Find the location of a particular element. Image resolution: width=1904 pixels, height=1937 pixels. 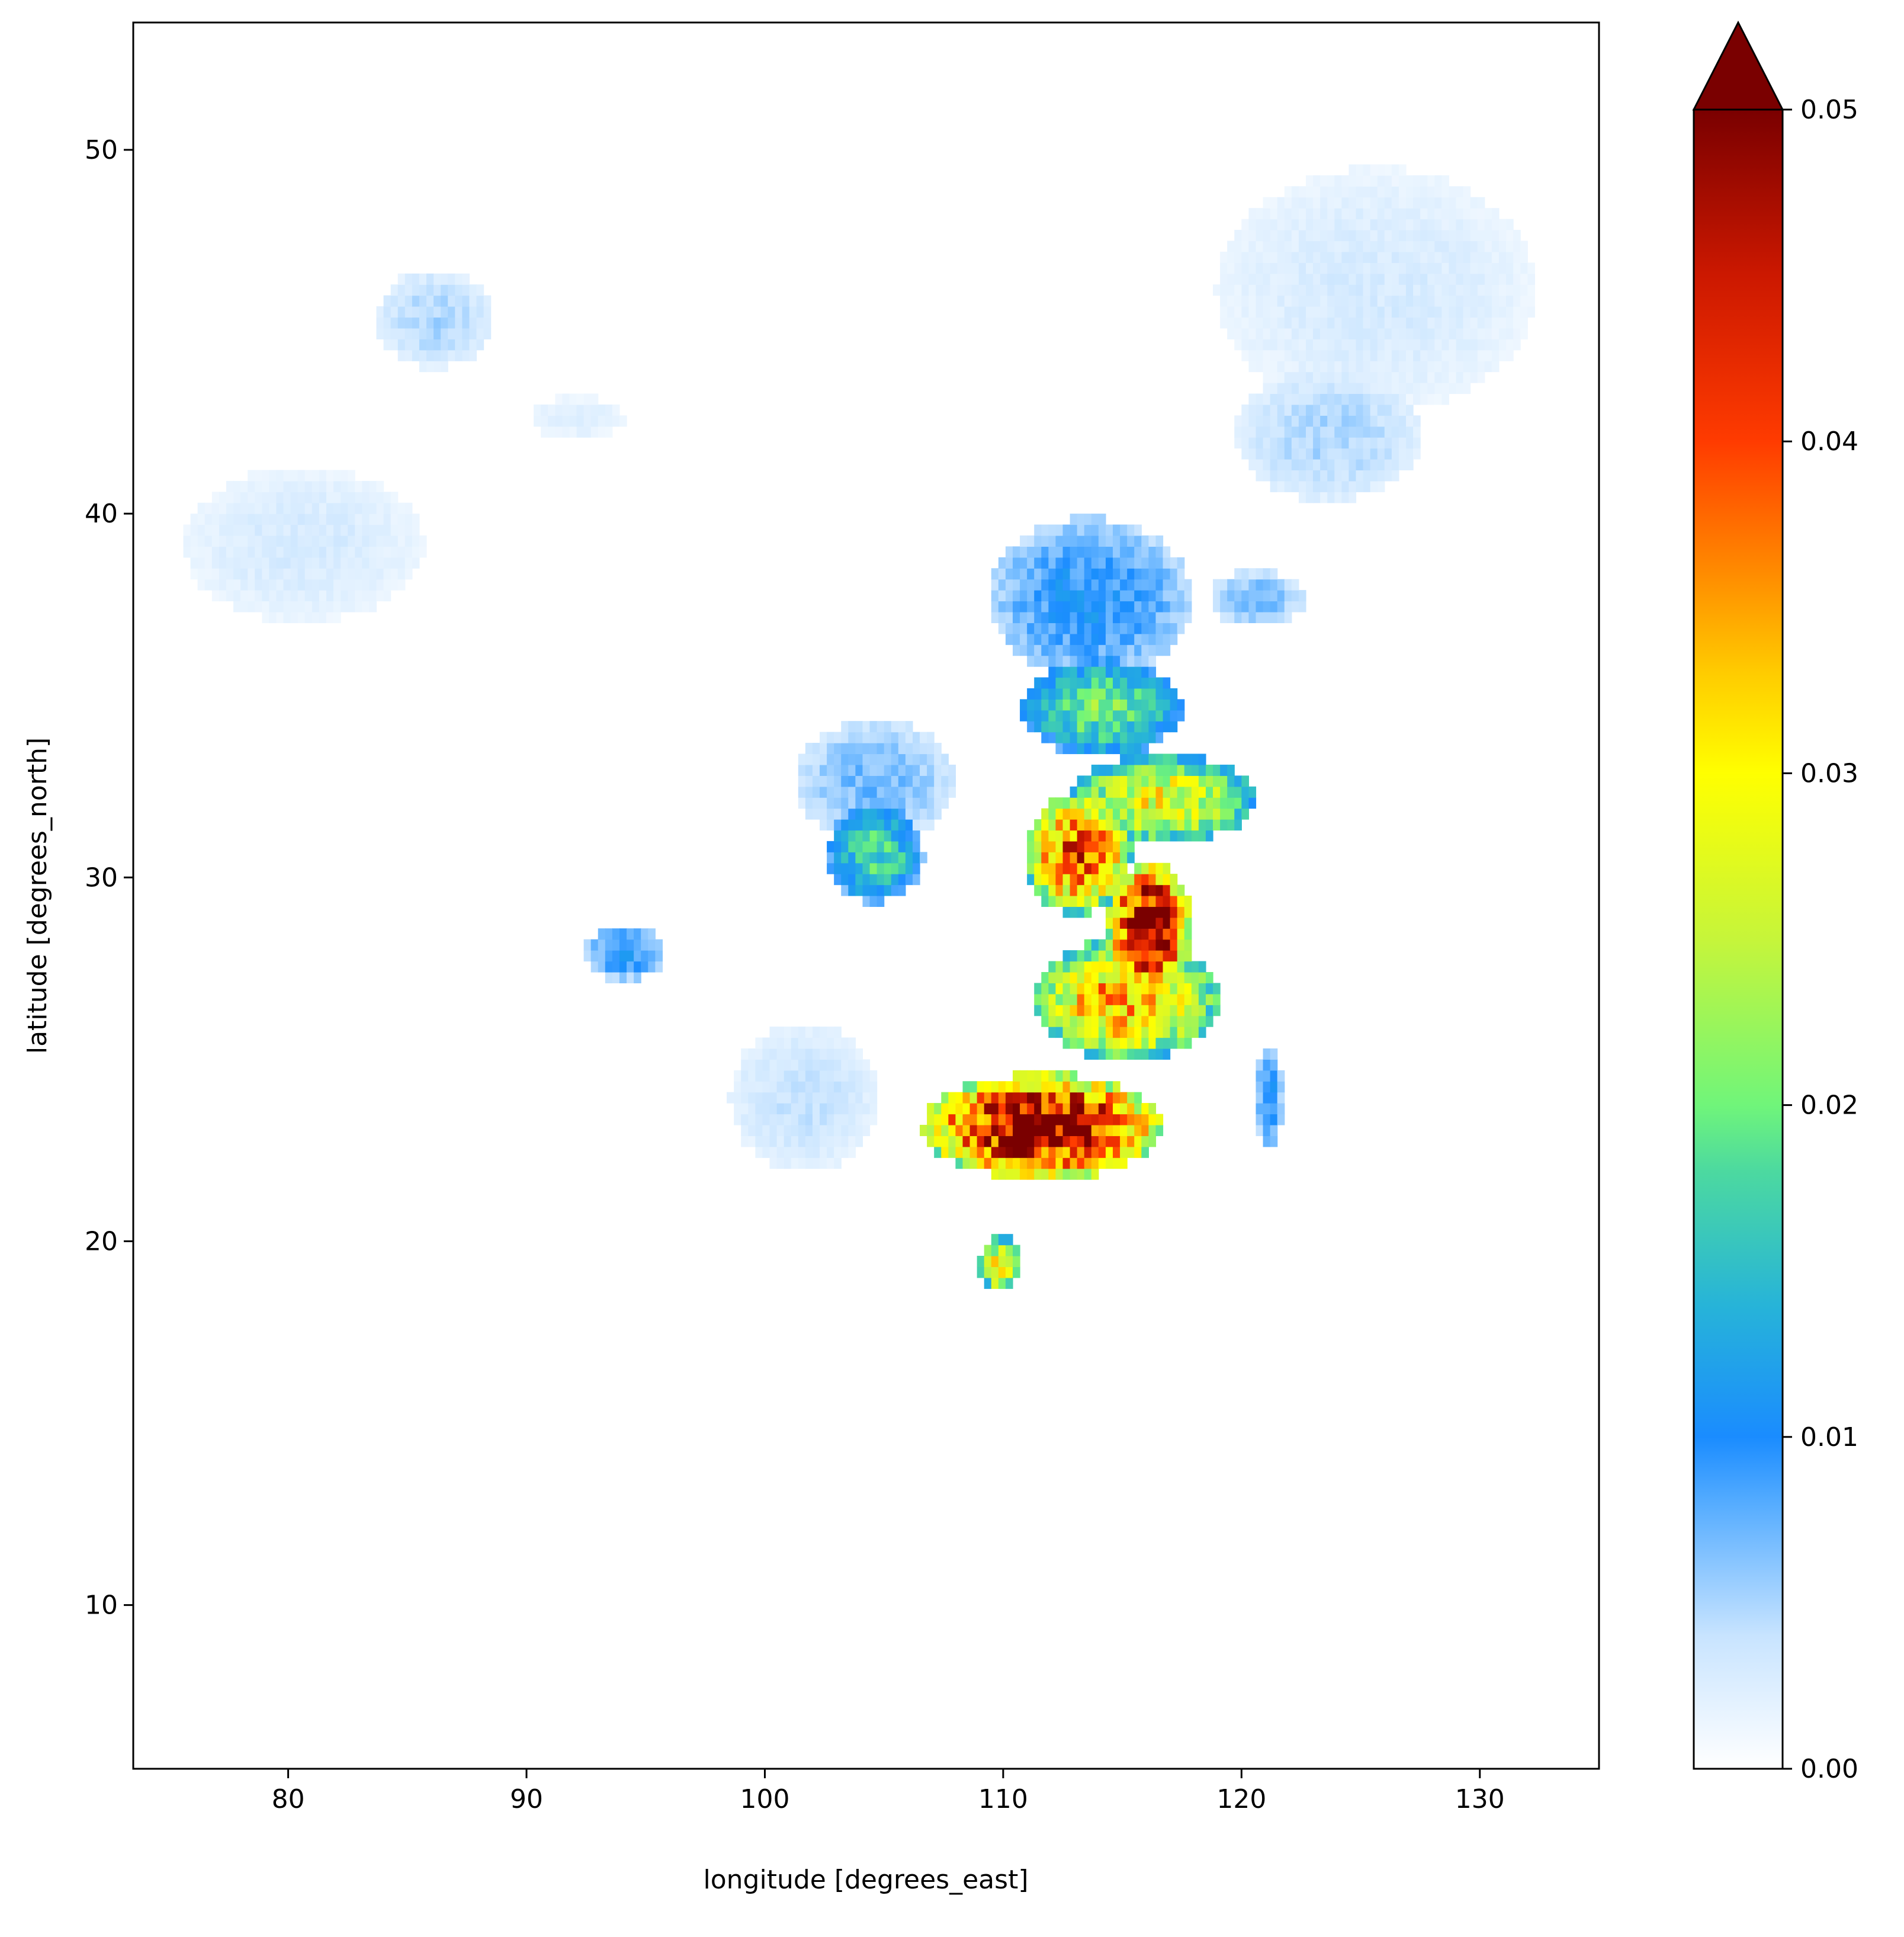

x-axis-label: longitude [degrees_east] is located at coordinates (866, 1880).